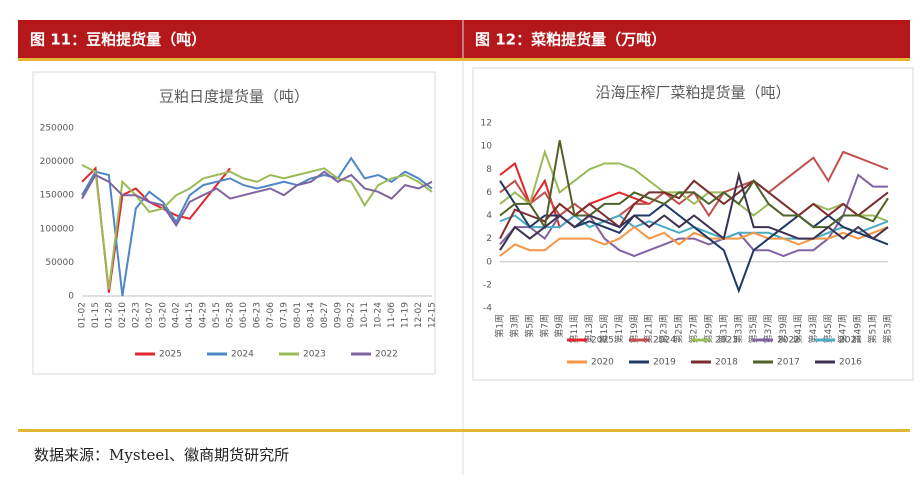 This screenshot has width=924, height=493. I want to click on x-tick-label: 第9周, so click(559, 326).